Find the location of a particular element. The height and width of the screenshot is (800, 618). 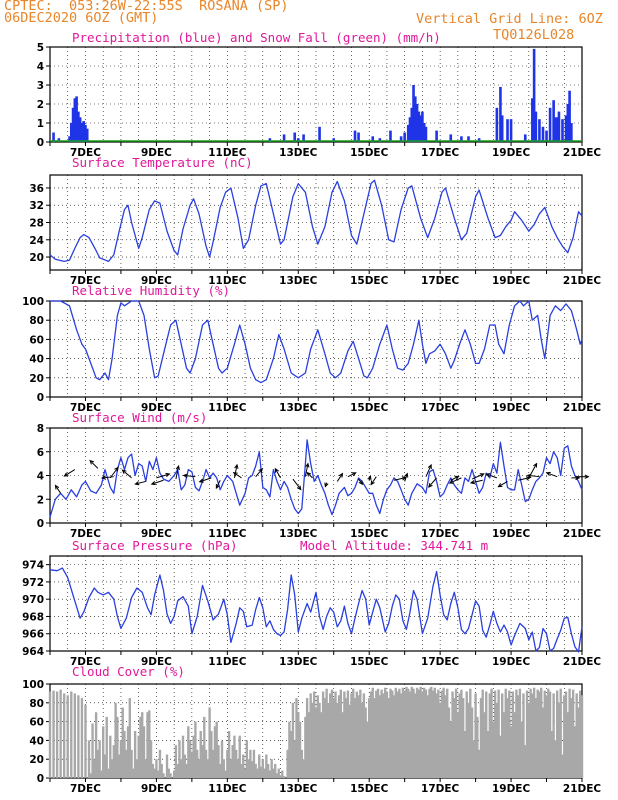

y-tick-label: 964 is located at coordinates (33, 652).